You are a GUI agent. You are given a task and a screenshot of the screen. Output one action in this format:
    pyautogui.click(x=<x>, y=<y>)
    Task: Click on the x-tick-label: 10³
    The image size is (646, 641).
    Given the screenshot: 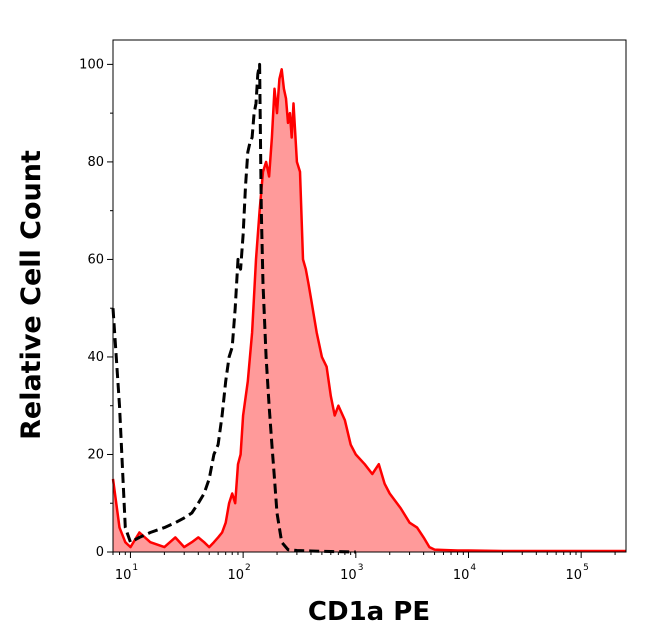 What is the action you would take?
    pyautogui.click(x=351, y=573)
    